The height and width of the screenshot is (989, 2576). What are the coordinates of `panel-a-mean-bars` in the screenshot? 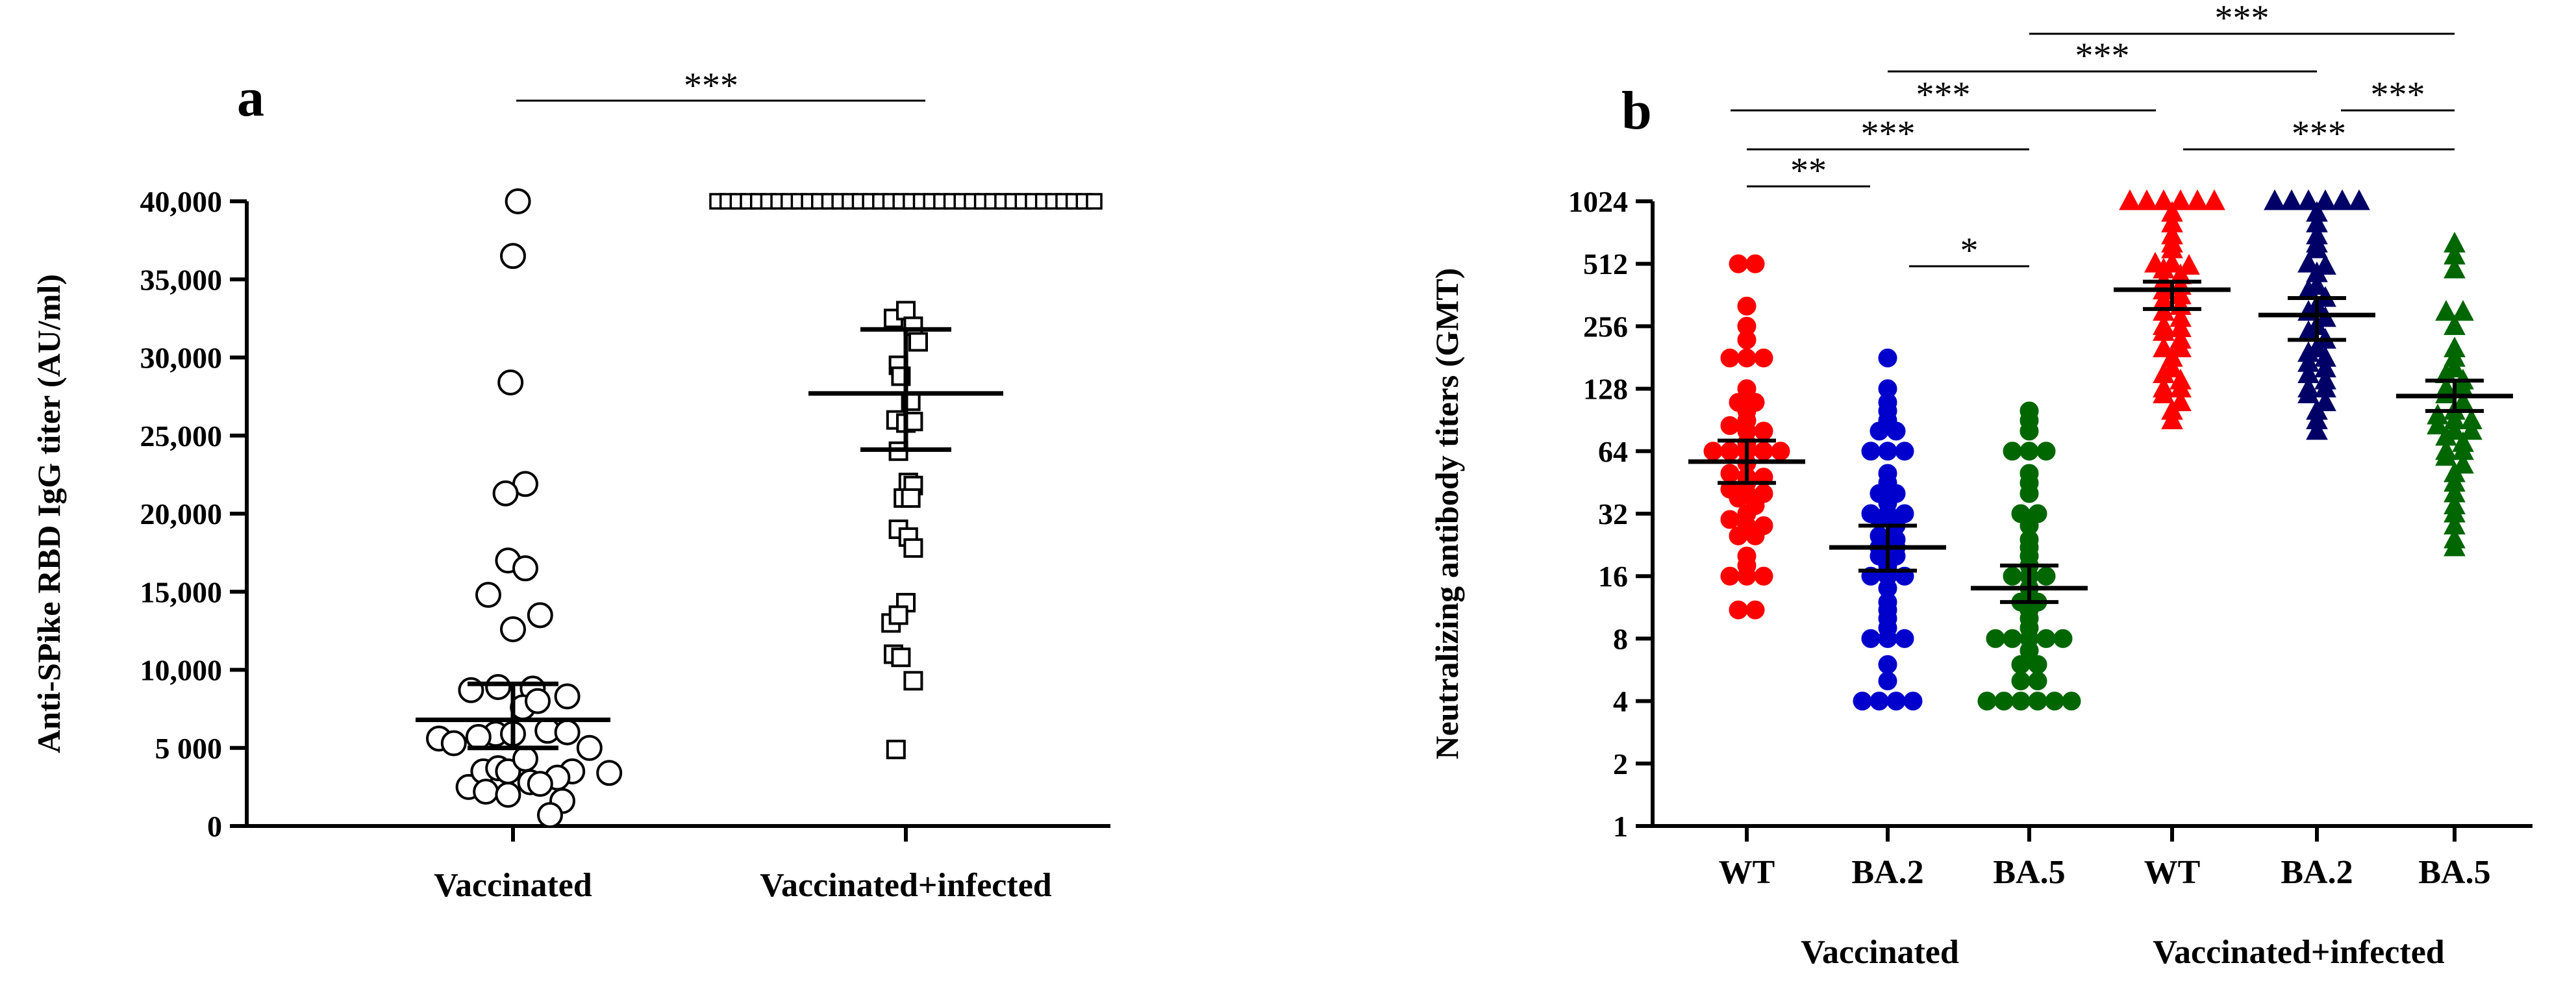 It's located at (709, 539).